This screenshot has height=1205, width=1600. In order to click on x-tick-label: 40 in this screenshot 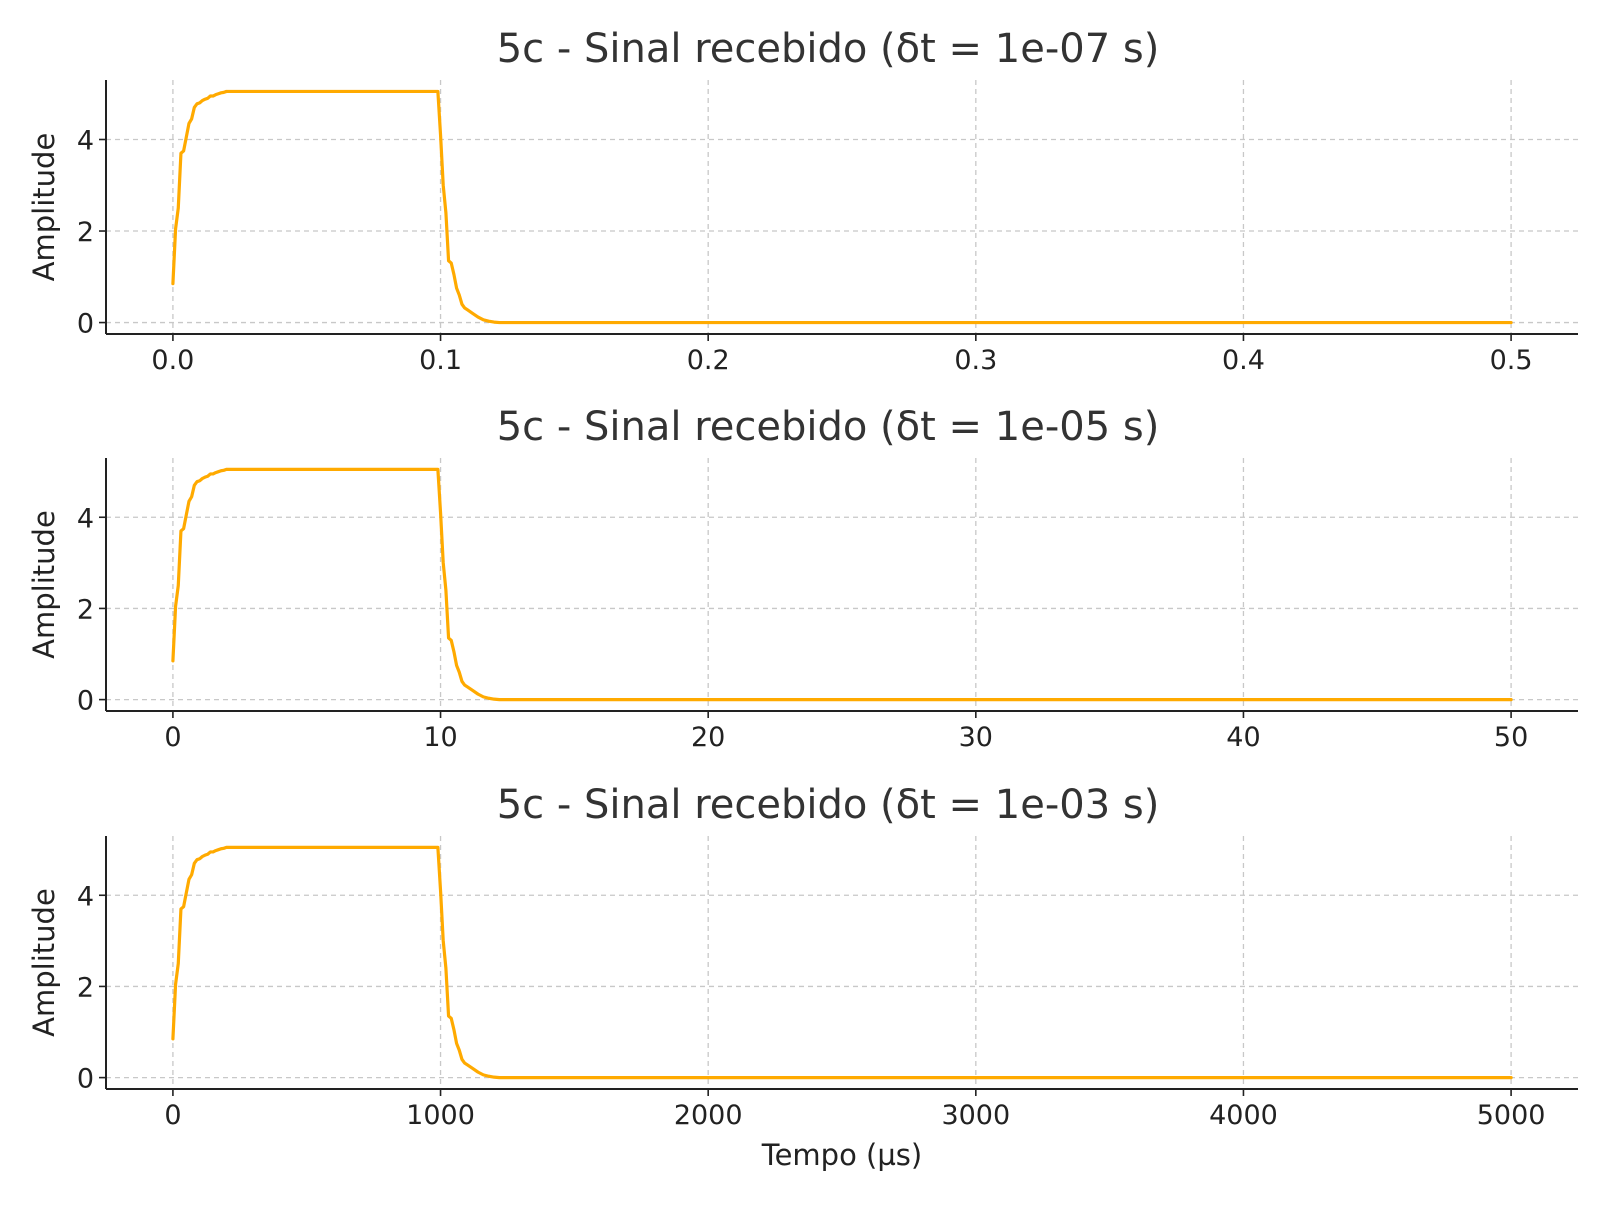, I will do `click(1243, 737)`.